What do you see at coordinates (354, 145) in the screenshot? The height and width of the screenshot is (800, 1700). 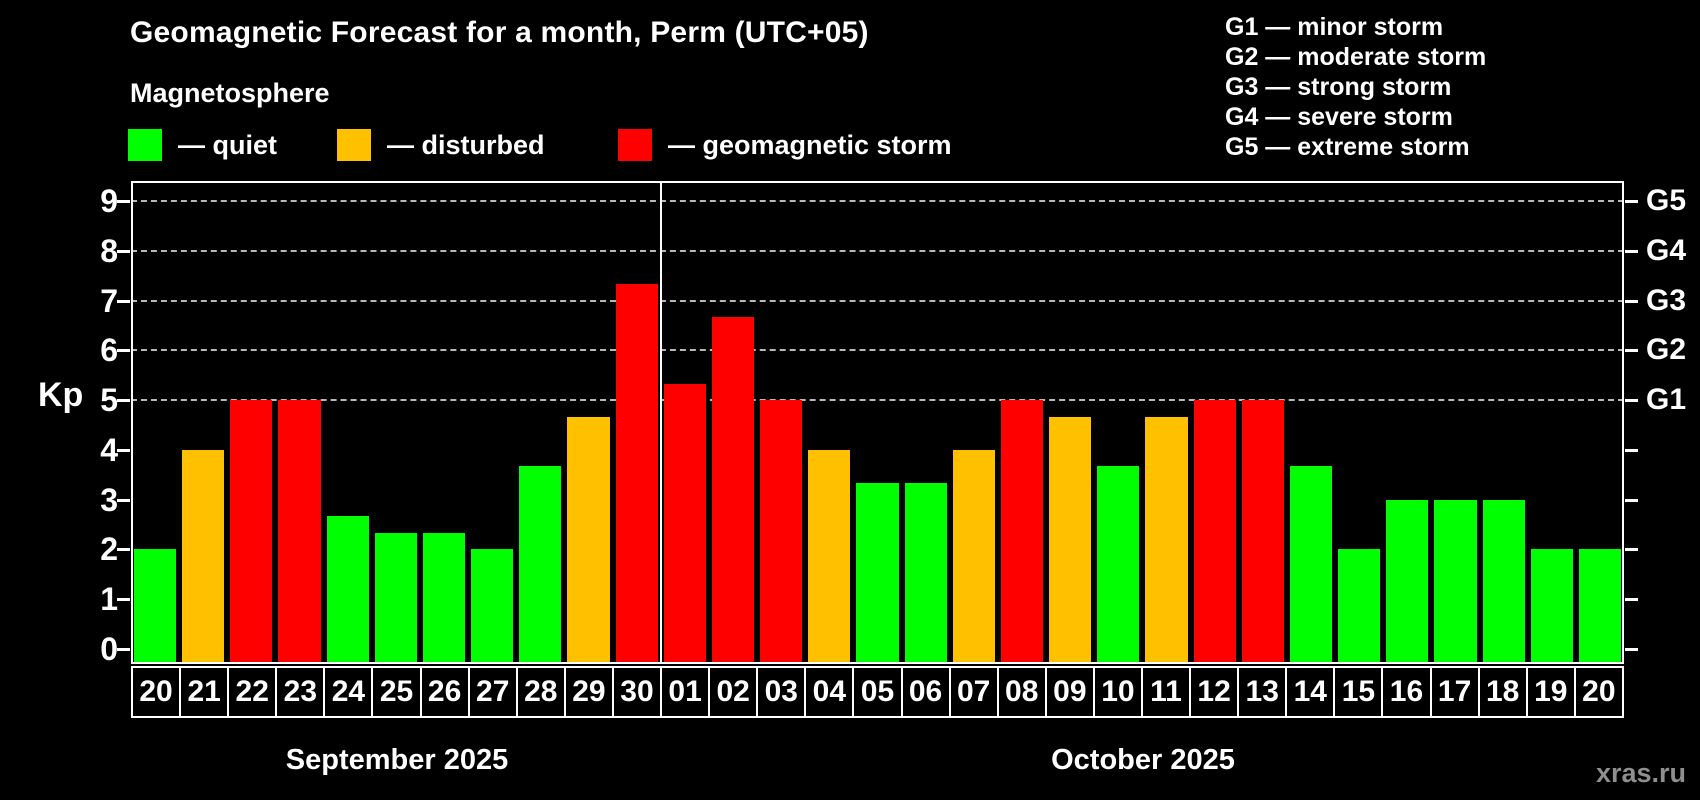 I see `disturbed-swatch` at bounding box center [354, 145].